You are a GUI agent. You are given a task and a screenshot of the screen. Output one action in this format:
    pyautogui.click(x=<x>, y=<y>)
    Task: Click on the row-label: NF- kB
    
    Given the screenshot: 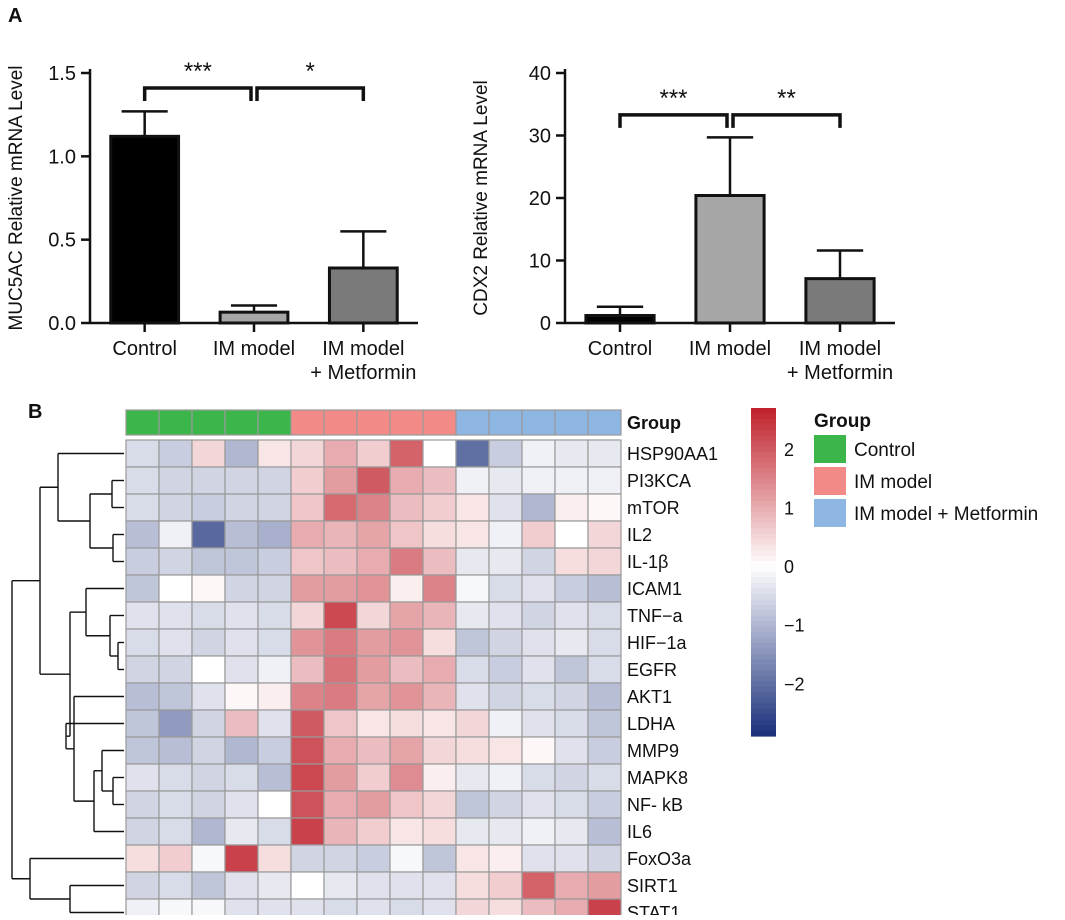 What is the action you would take?
    pyautogui.click(x=655, y=805)
    